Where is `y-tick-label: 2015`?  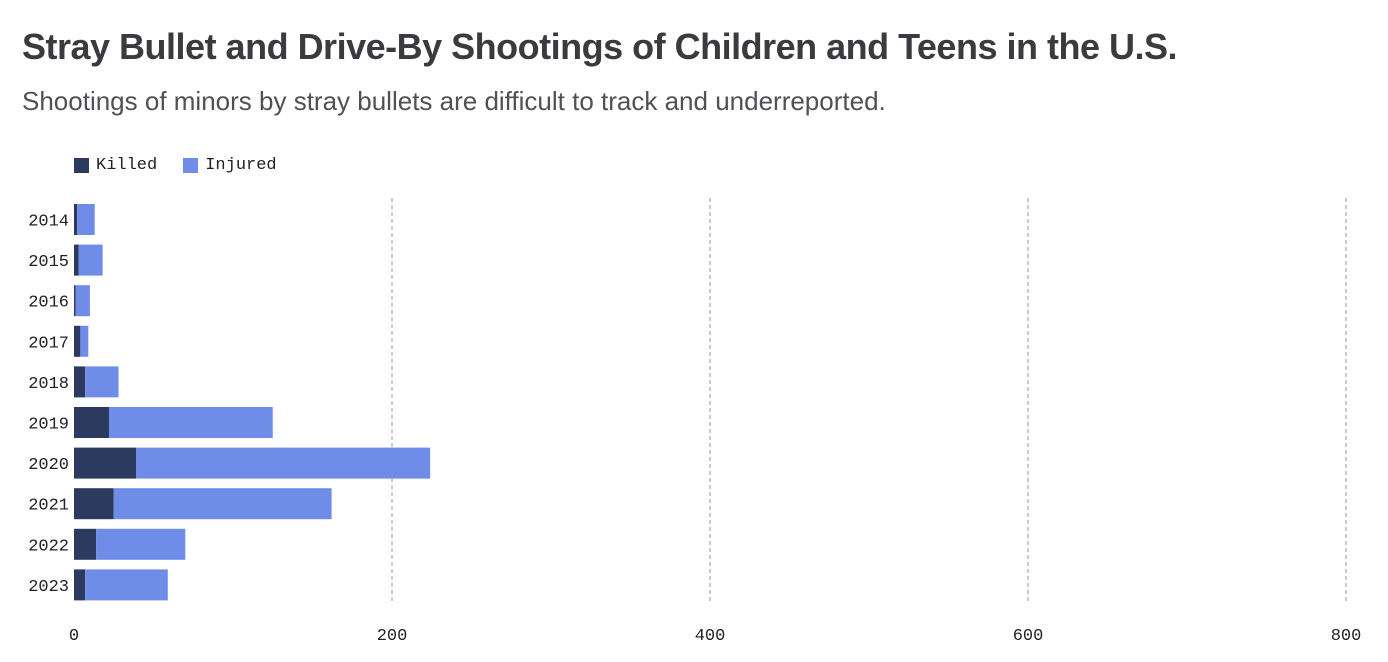
y-tick-label: 2015 is located at coordinates (48, 262).